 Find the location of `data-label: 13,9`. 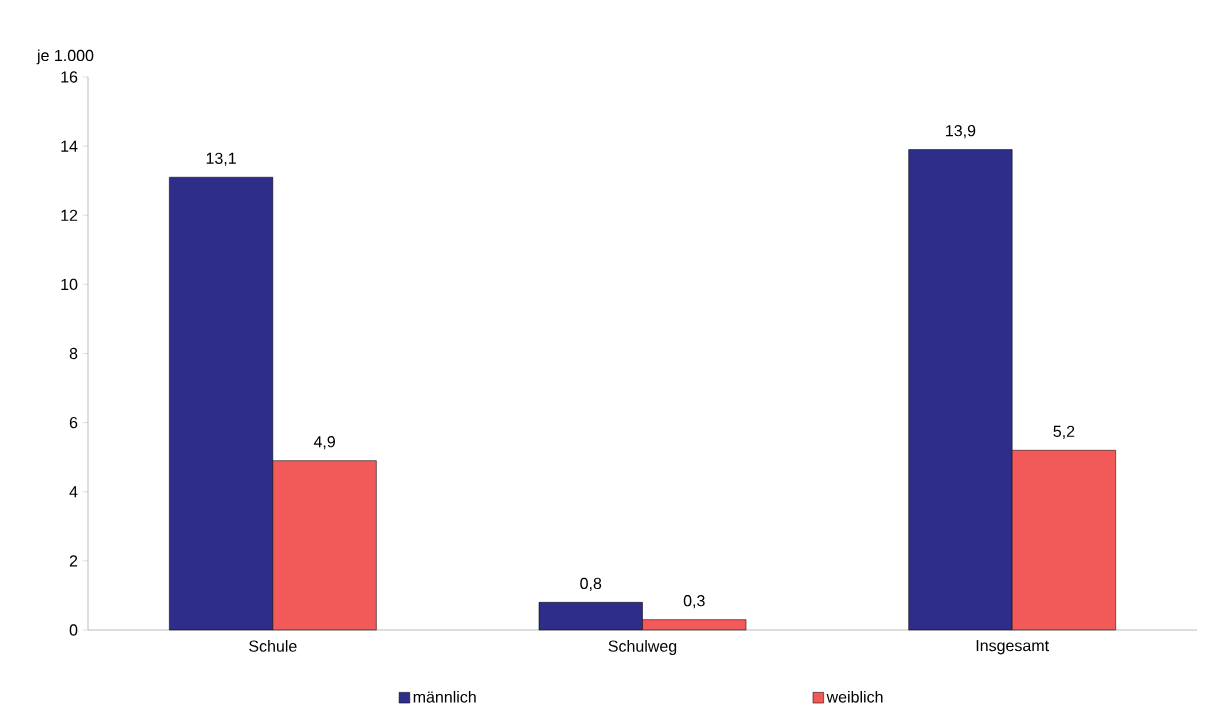

data-label: 13,9 is located at coordinates (961, 131).